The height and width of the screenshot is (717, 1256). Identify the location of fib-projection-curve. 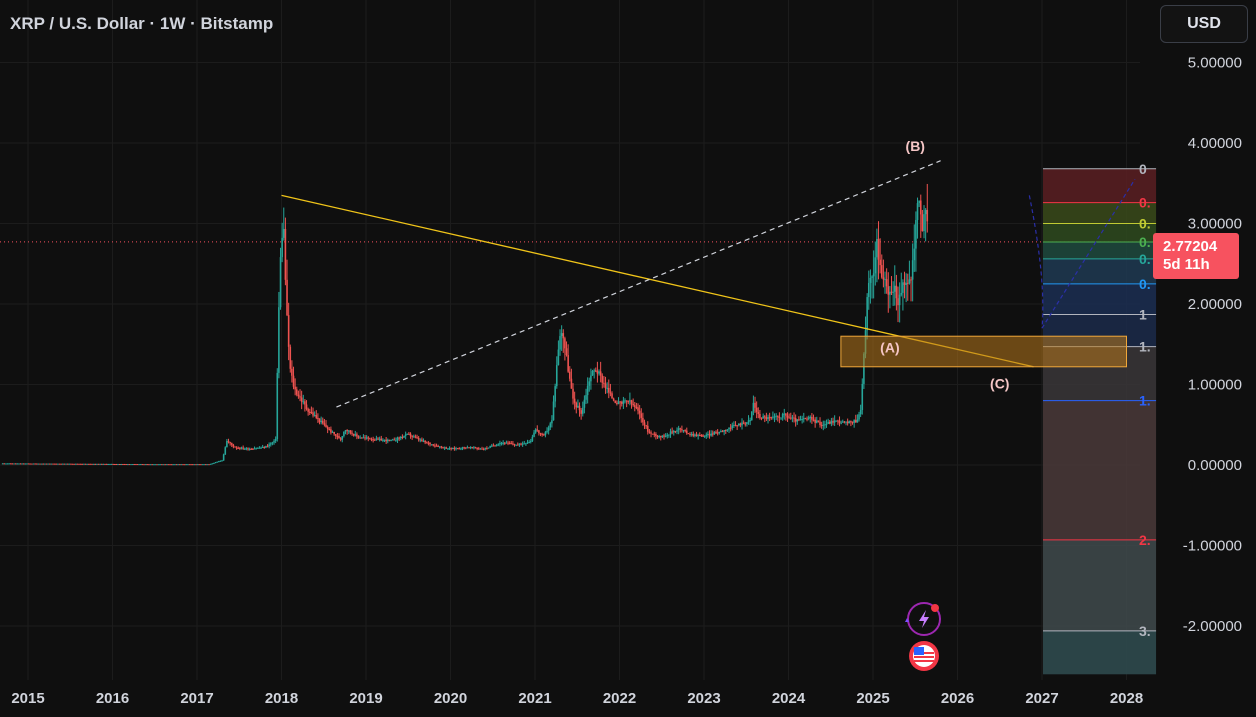
(1036, 262).